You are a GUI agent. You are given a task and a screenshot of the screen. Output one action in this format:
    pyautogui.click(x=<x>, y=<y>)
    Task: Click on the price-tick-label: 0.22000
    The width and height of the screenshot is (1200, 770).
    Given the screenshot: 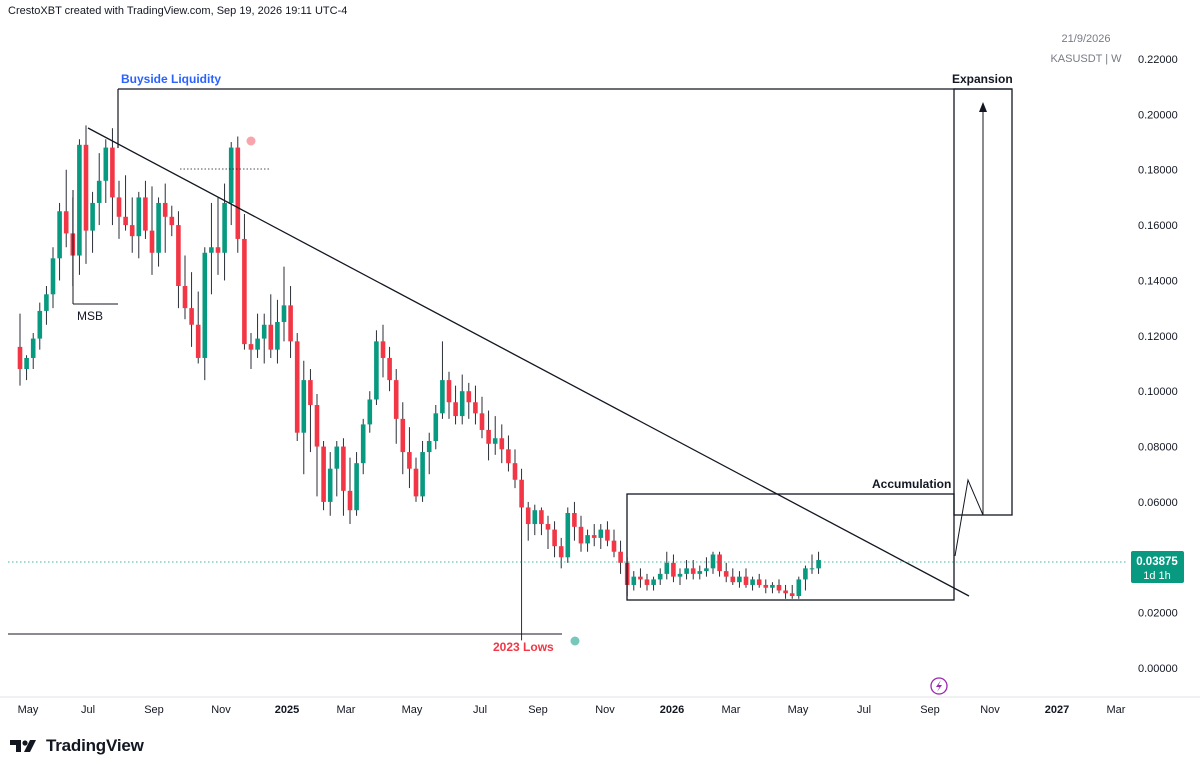 What is the action you would take?
    pyautogui.click(x=1158, y=60)
    